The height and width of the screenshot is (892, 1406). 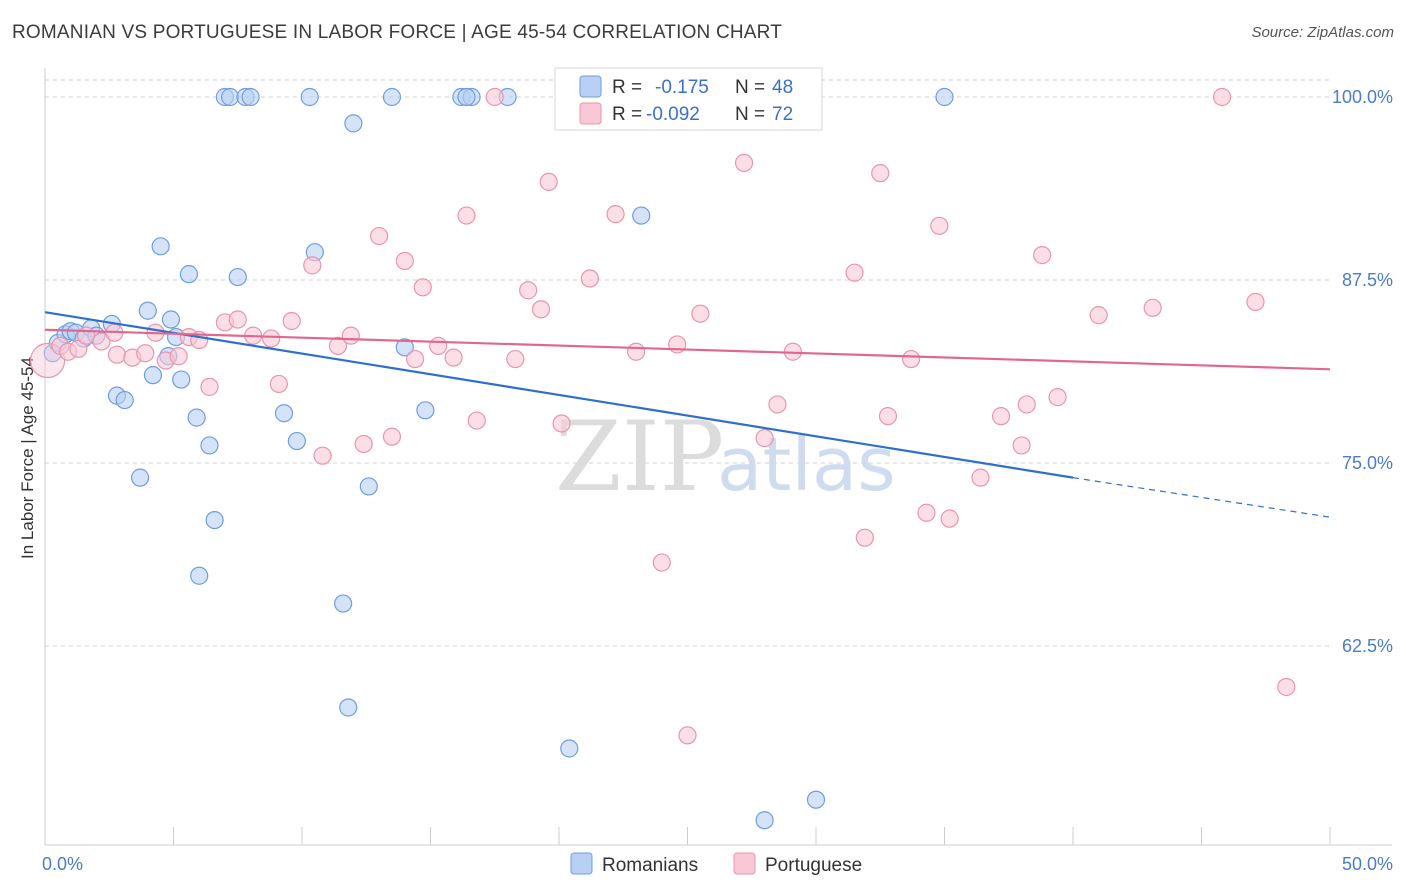 What do you see at coordinates (1362, 97) in the screenshot?
I see `y-tick-label-3: 100.0%` at bounding box center [1362, 97].